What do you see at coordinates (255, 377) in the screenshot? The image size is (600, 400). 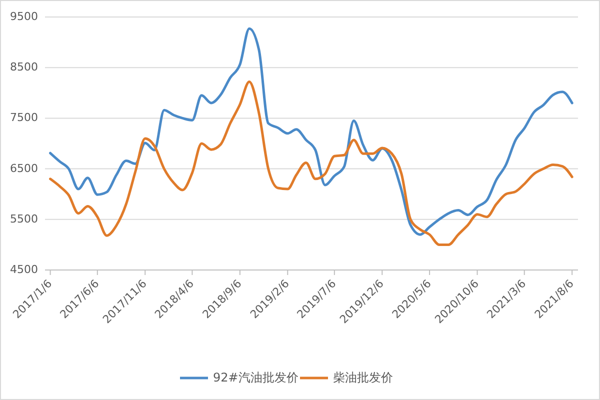 I see `legend-label: 92#汽油批发价` at bounding box center [255, 377].